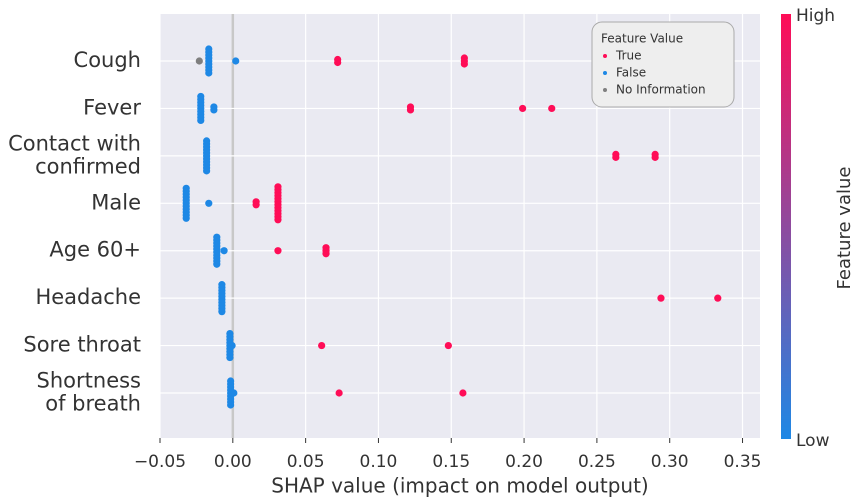 Image resolution: width=853 pixels, height=501 pixels. I want to click on colorbar-low: Low, so click(813, 441).